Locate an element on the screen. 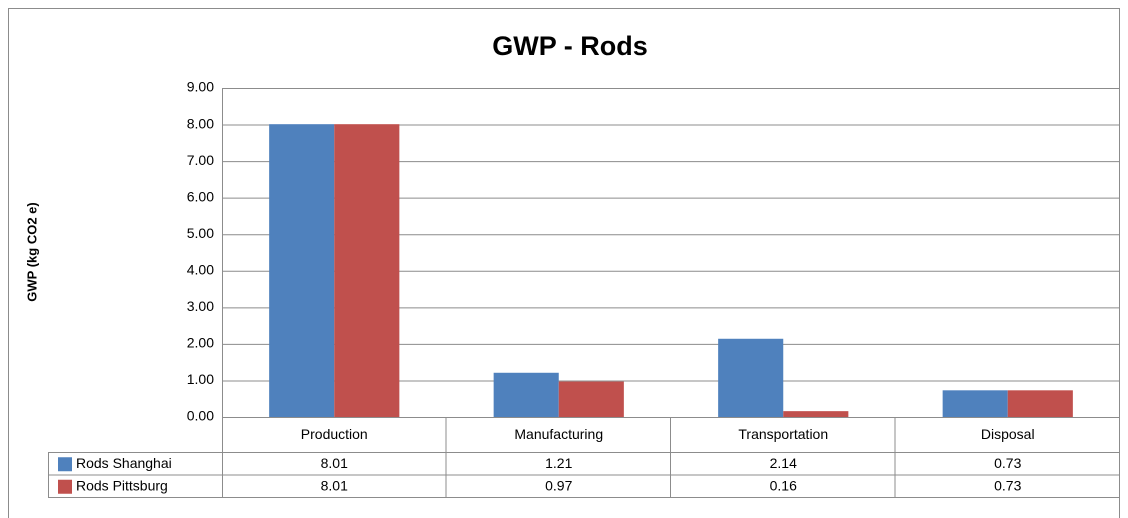 This screenshot has width=1128, height=518. table-value: 1.21 is located at coordinates (558, 463).